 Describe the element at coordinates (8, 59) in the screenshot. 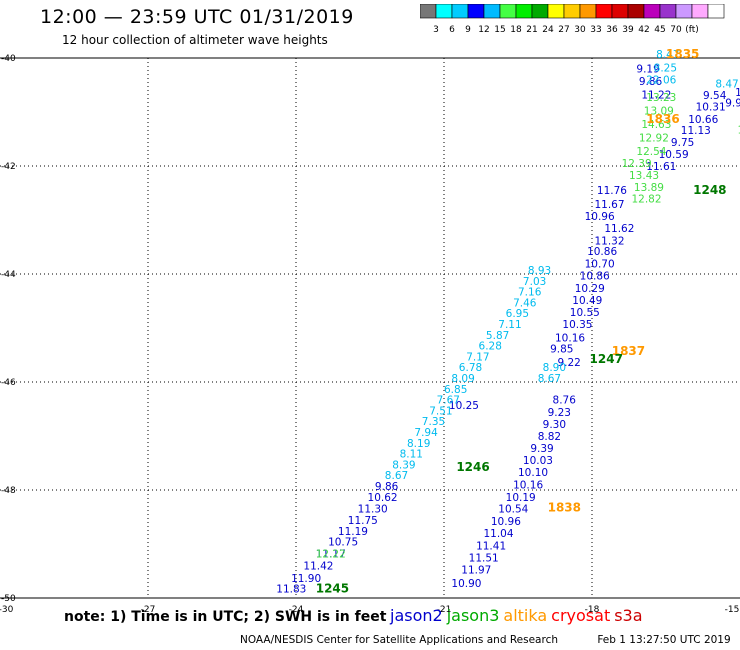

I see `y-tick-label: -40` at that location.